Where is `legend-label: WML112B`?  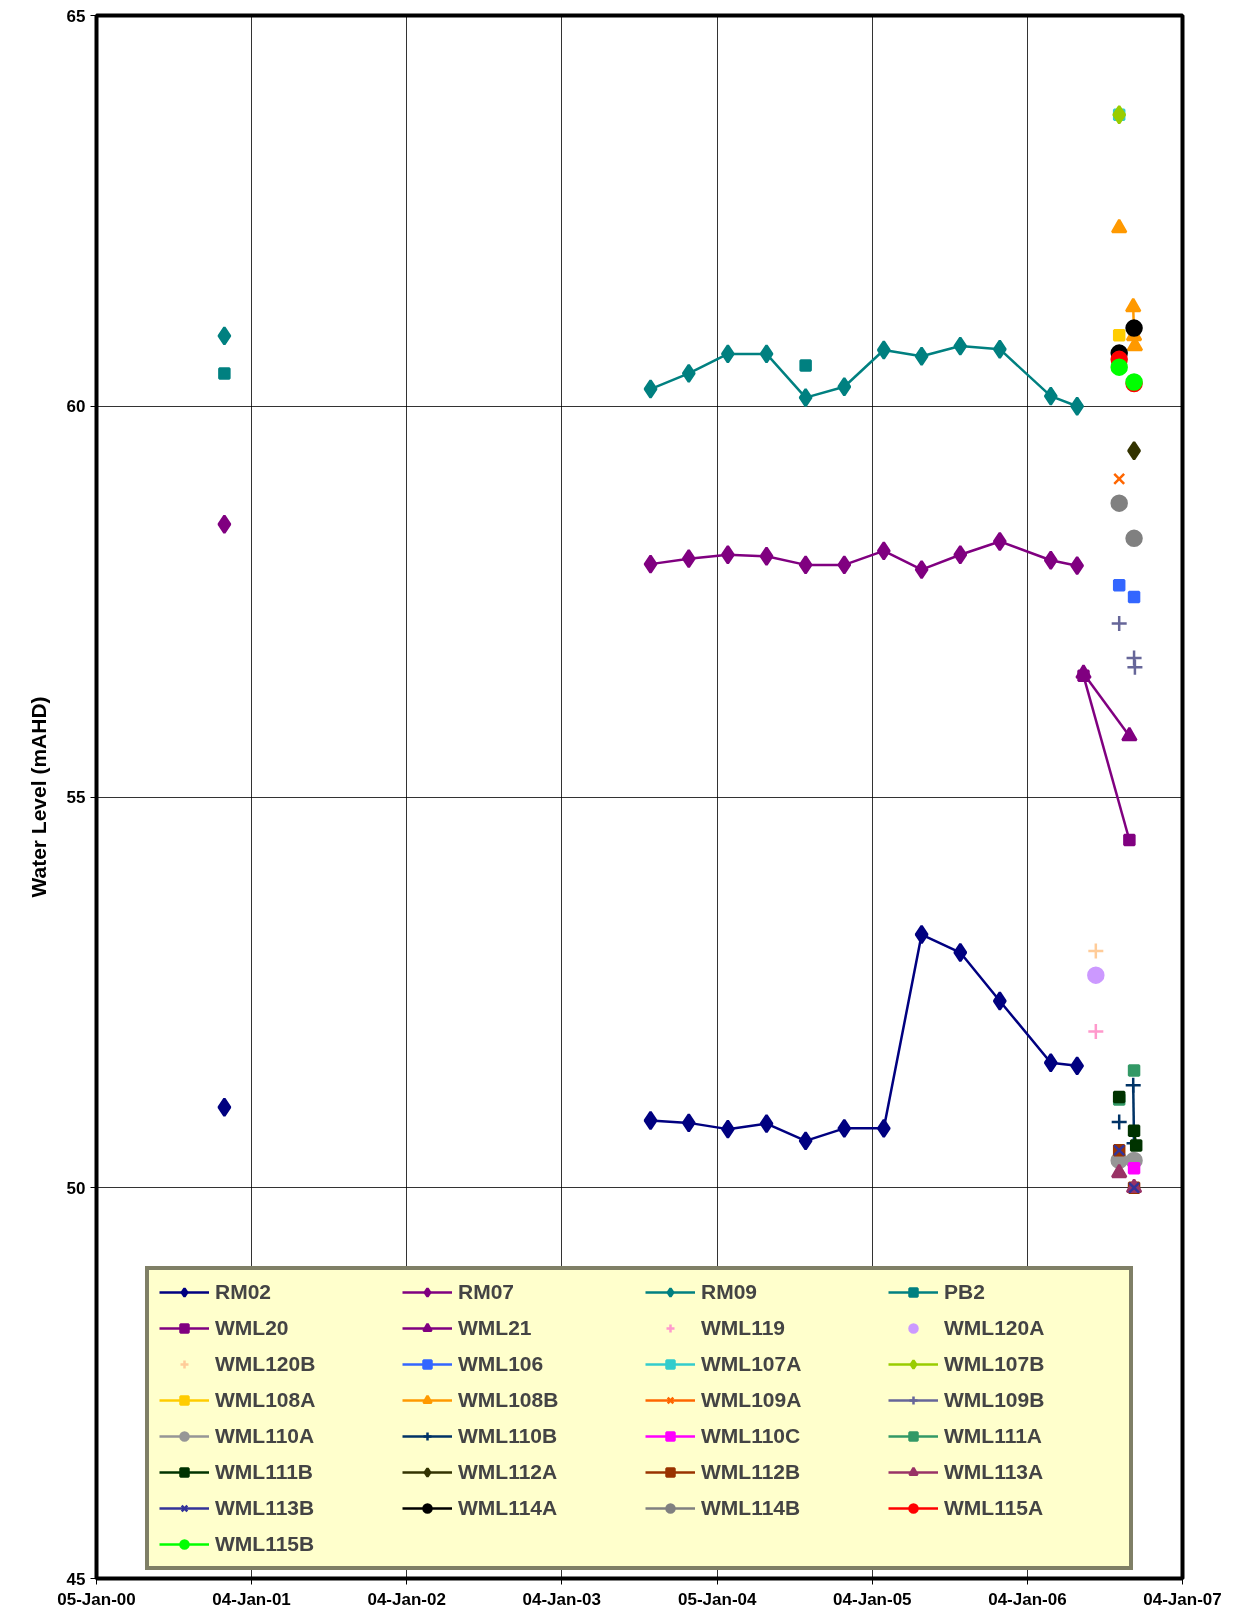
legend-label: WML112B is located at coordinates (751, 1472).